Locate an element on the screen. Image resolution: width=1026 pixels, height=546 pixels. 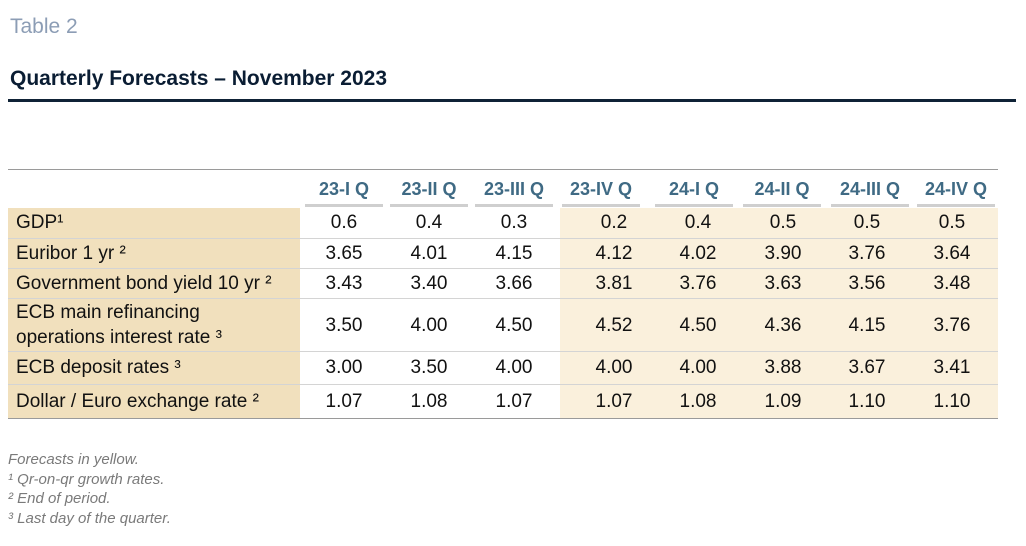
table-label: Table 2 is located at coordinates (44, 26).